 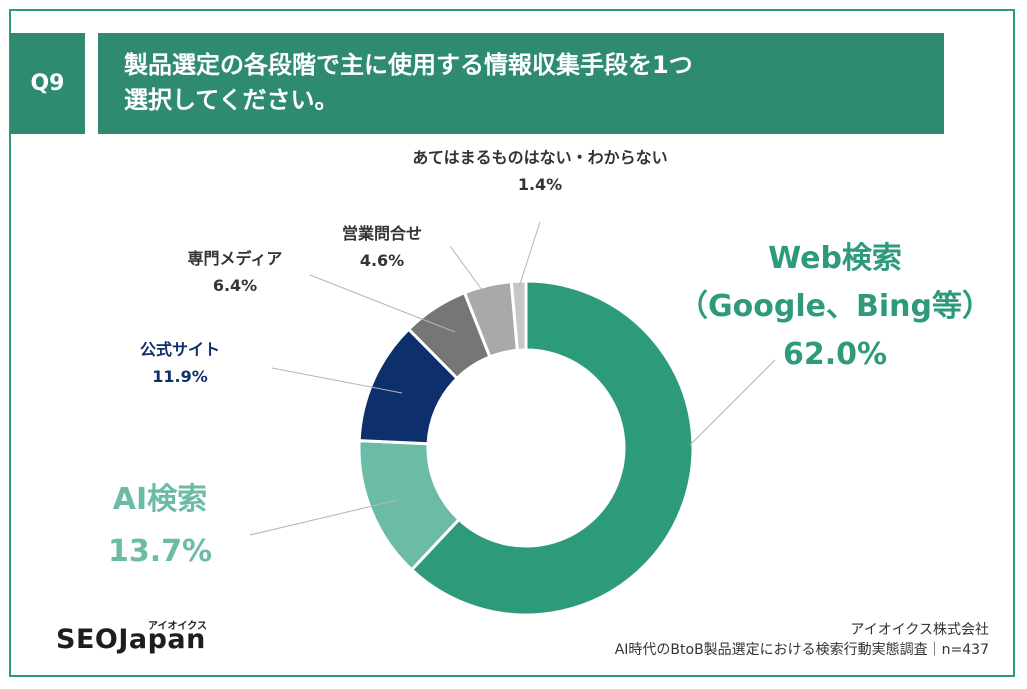 I want to click on slice-percent-label: 62.0%, so click(x=835, y=354).